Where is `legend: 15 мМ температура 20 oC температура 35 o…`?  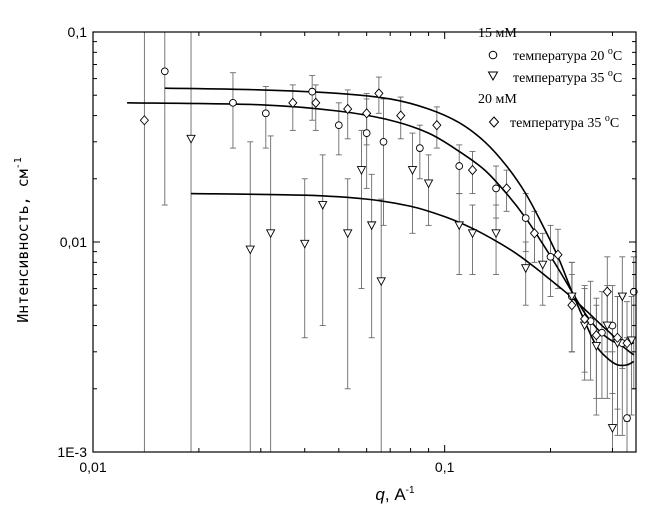 legend: 15 мМ температура 20 oC температура 35 o… is located at coordinates (550, 78).